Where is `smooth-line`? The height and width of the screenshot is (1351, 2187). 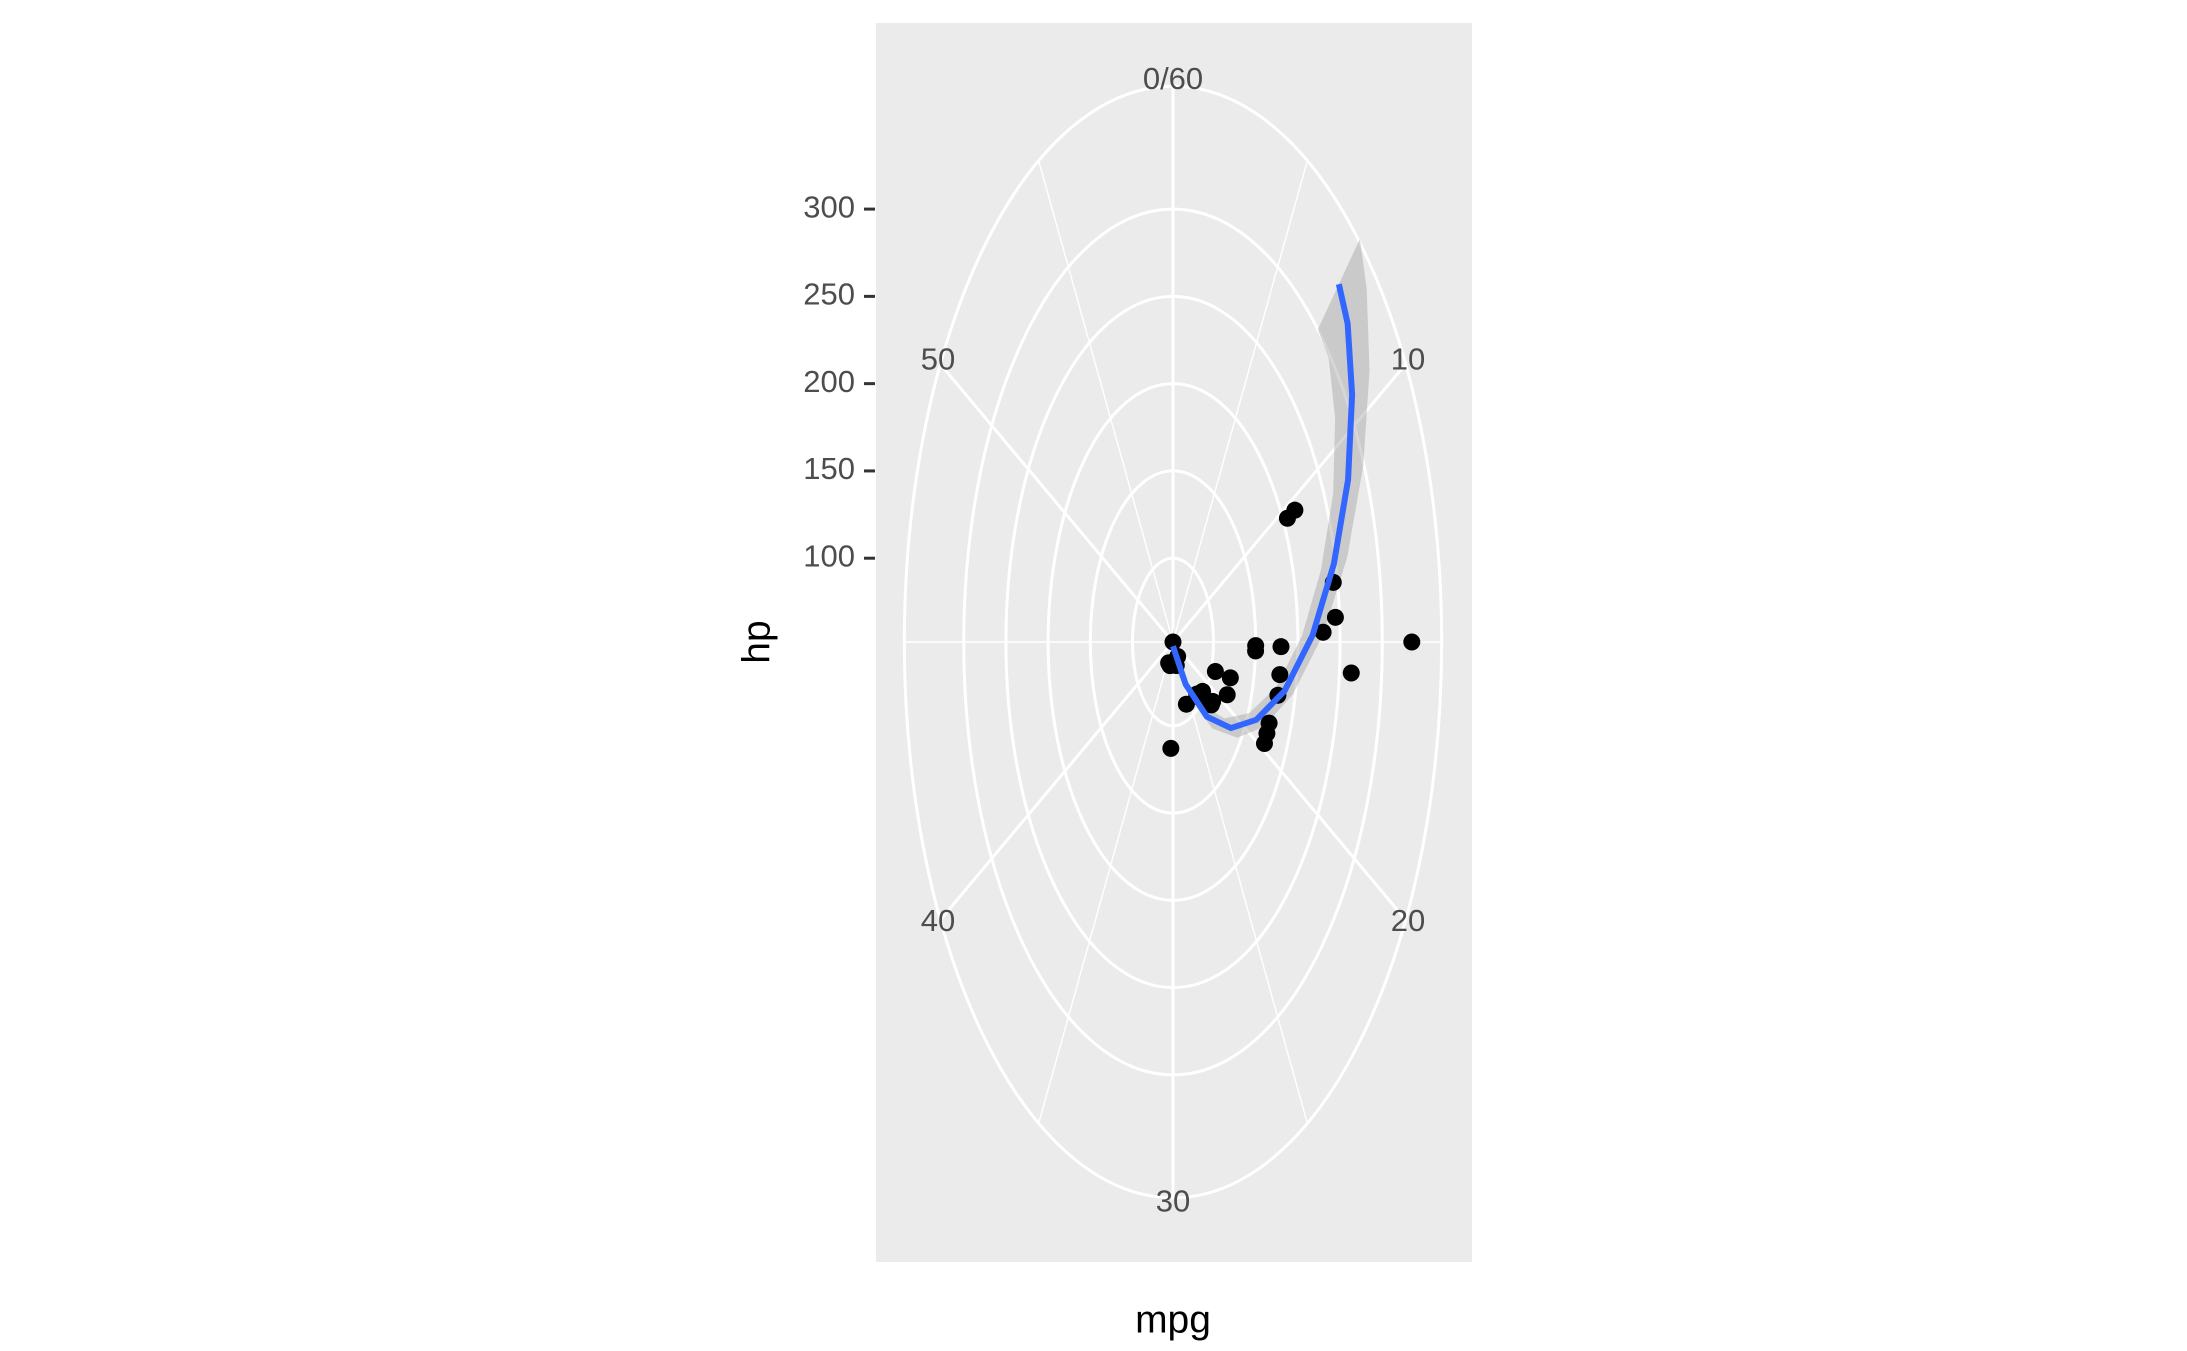
smooth-line is located at coordinates (1263, 507).